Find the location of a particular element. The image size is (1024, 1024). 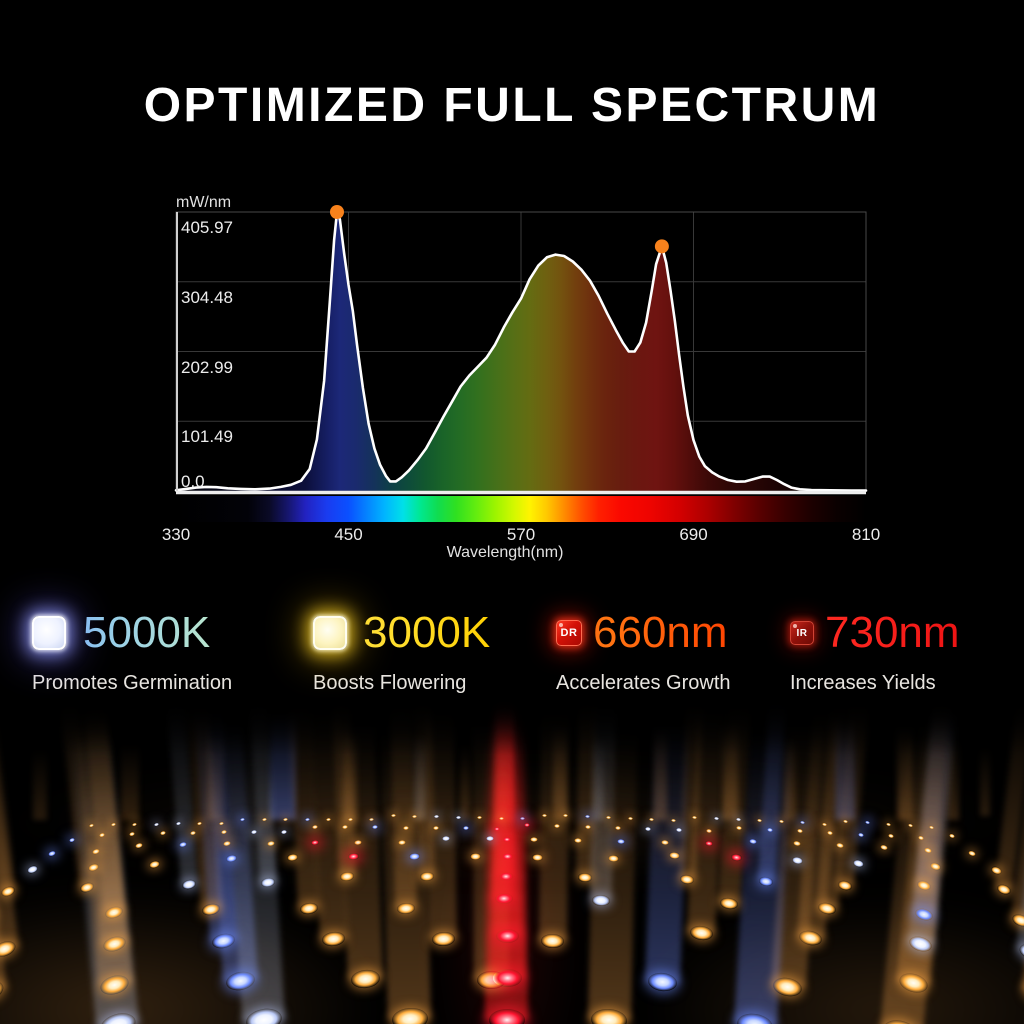

wavelength-colorbar is located at coordinates (521, 509).